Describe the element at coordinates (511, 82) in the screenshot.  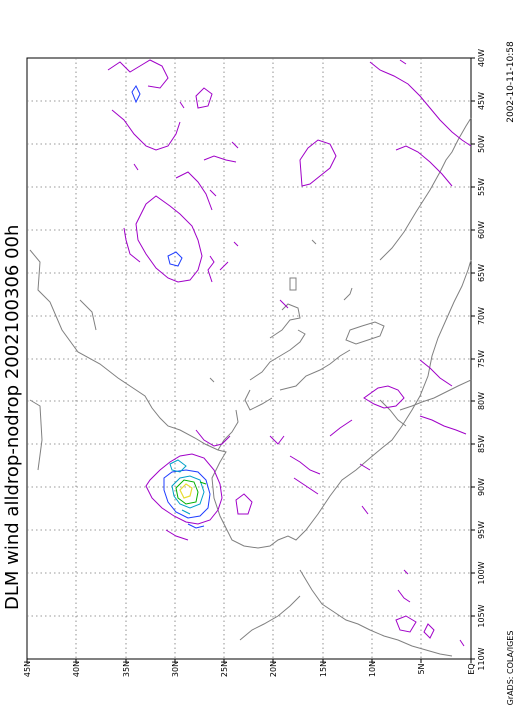
I see `timestamp-label: 2002-10-11-10:58` at that location.